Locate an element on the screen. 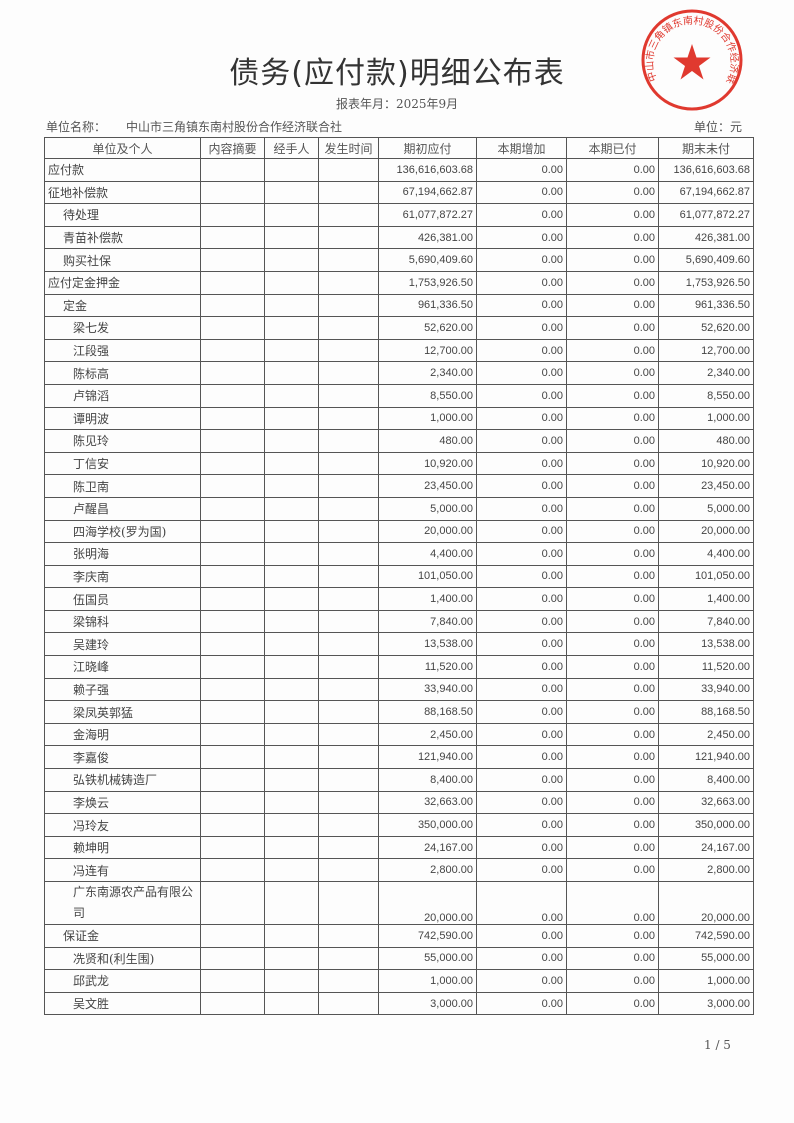 The height and width of the screenshot is (1123, 794). opening-payable: 8,400.00 is located at coordinates (427, 780).